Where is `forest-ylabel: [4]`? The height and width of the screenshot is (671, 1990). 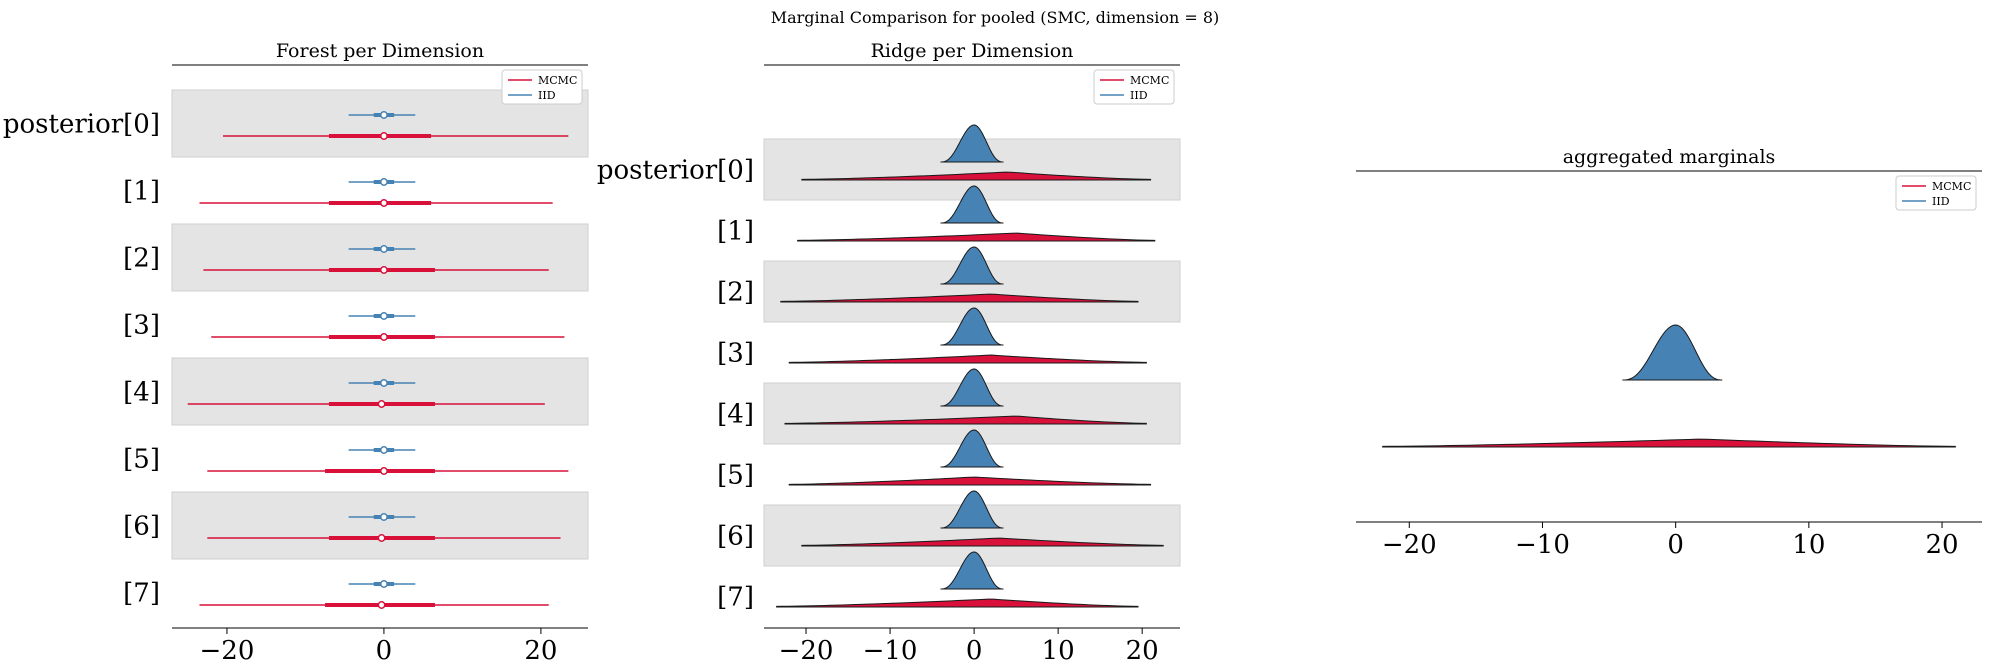
forest-ylabel: [4] is located at coordinates (141, 393).